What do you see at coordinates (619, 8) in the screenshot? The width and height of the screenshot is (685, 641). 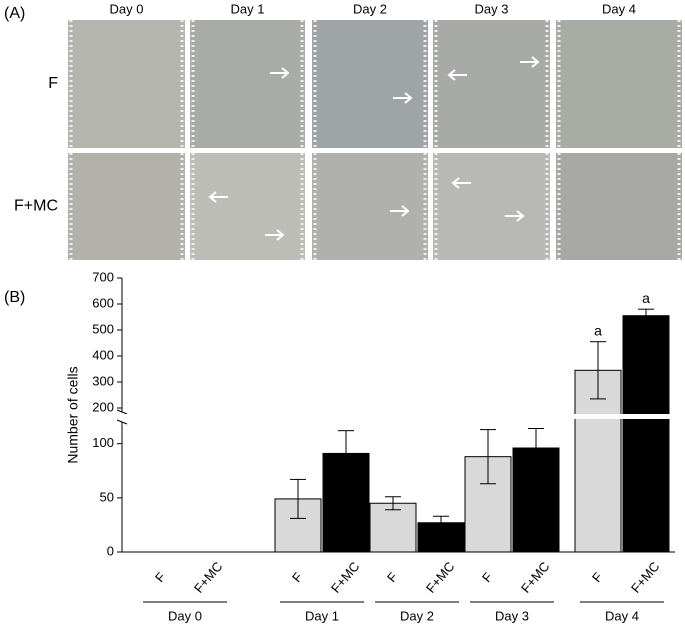 I see `column-header: Day 4` at bounding box center [619, 8].